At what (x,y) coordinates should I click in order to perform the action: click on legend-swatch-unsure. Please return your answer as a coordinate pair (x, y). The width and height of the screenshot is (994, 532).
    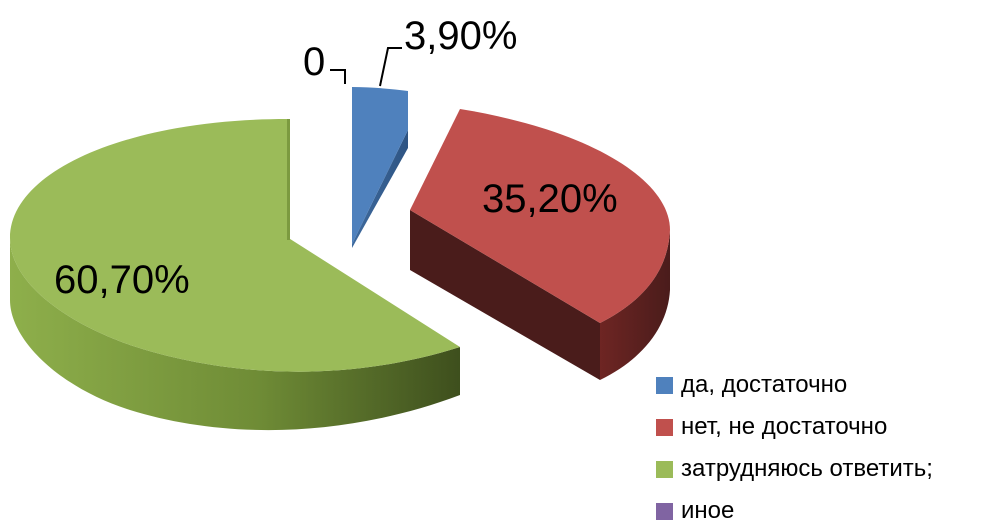
    Looking at the image, I should click on (664, 469).